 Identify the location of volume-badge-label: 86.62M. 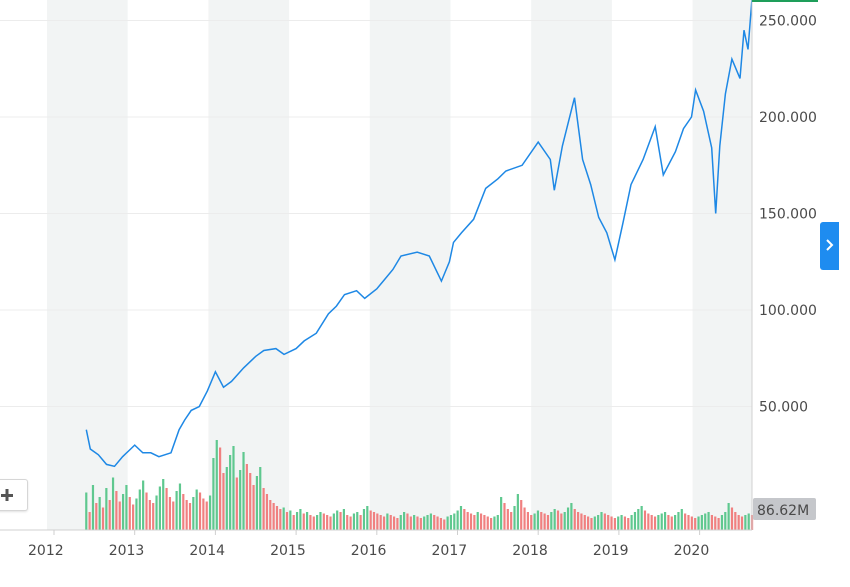
(783, 511).